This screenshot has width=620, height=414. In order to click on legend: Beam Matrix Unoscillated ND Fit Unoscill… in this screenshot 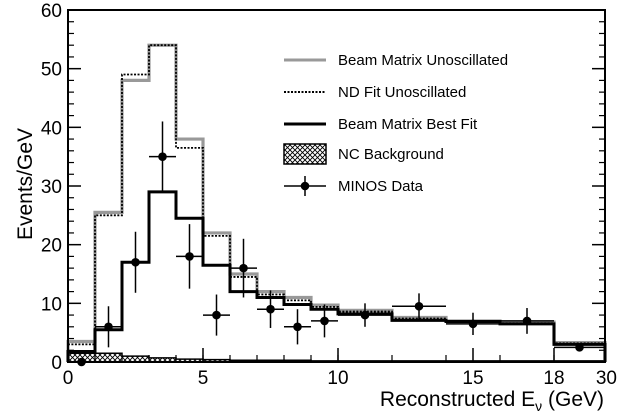, I will do `click(395, 124)`.